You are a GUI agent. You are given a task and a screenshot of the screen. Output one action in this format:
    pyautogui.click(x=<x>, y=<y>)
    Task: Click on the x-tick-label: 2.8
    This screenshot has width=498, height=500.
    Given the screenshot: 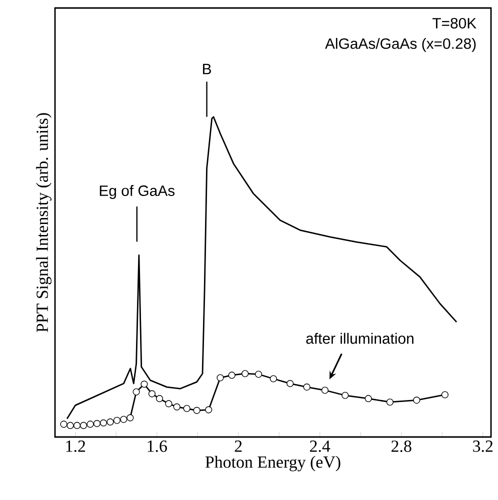 What is the action you would take?
    pyautogui.click(x=402, y=446)
    